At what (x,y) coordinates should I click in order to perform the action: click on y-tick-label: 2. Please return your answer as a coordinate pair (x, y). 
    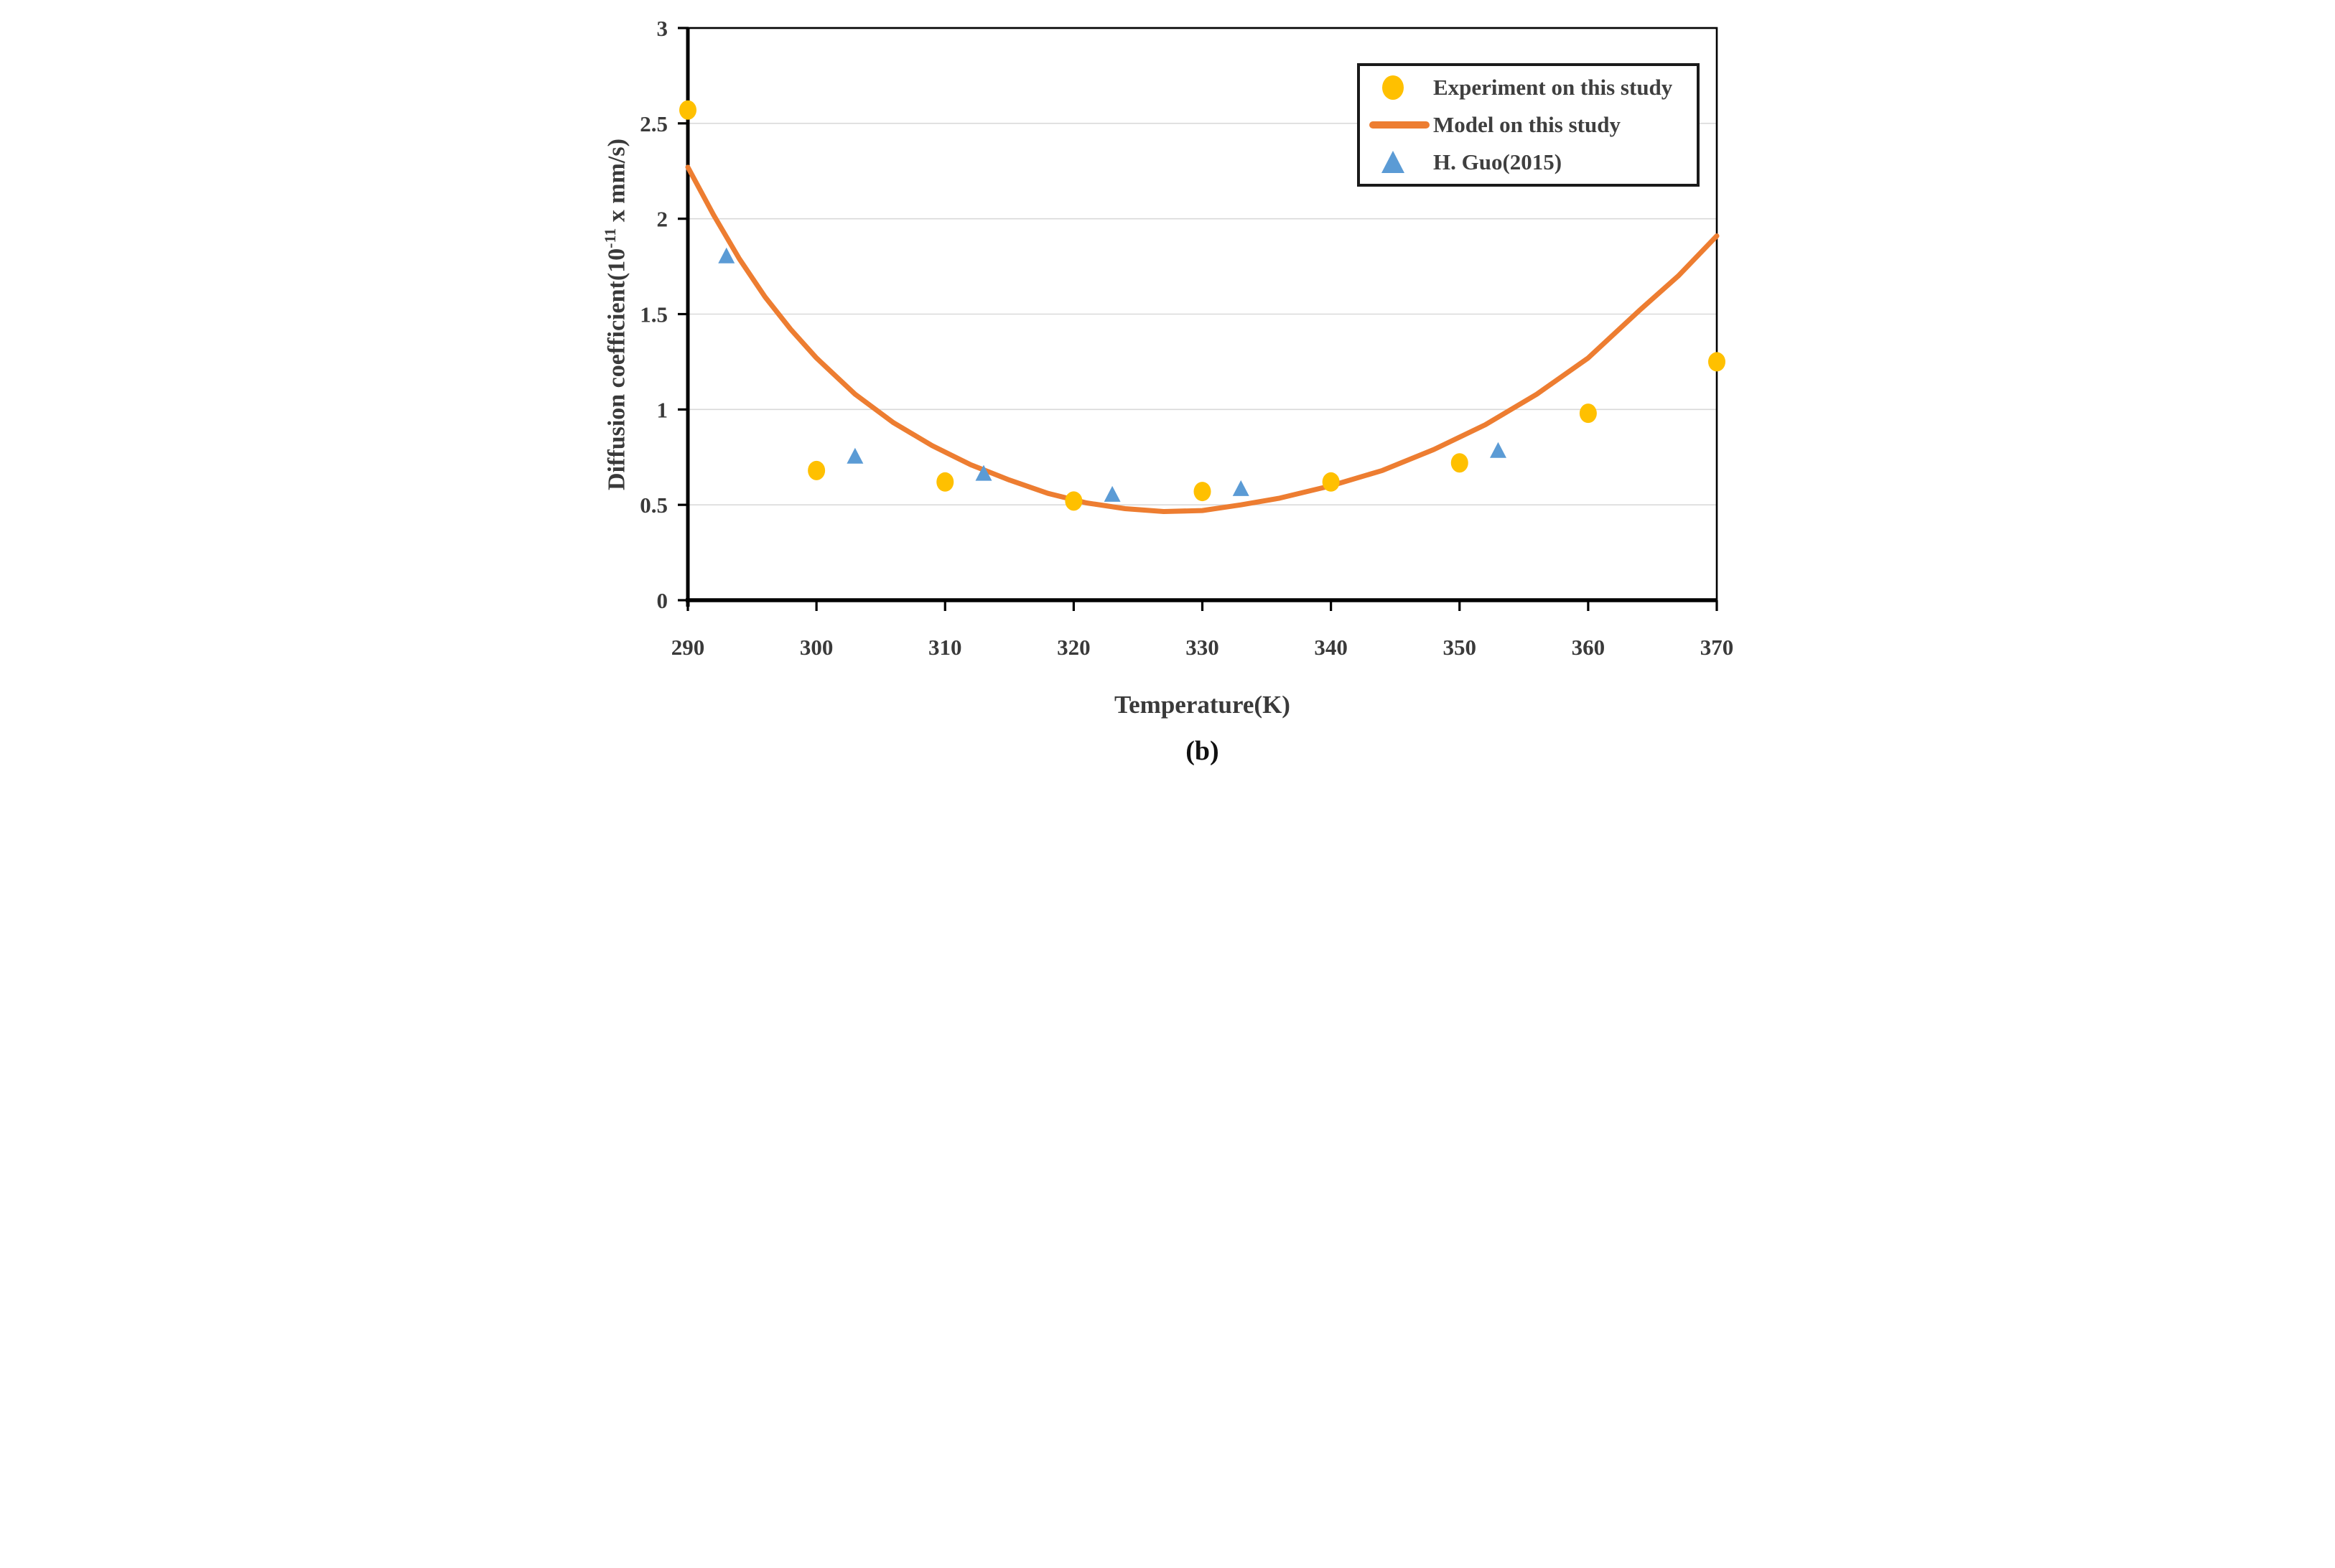
    Looking at the image, I should click on (662, 219).